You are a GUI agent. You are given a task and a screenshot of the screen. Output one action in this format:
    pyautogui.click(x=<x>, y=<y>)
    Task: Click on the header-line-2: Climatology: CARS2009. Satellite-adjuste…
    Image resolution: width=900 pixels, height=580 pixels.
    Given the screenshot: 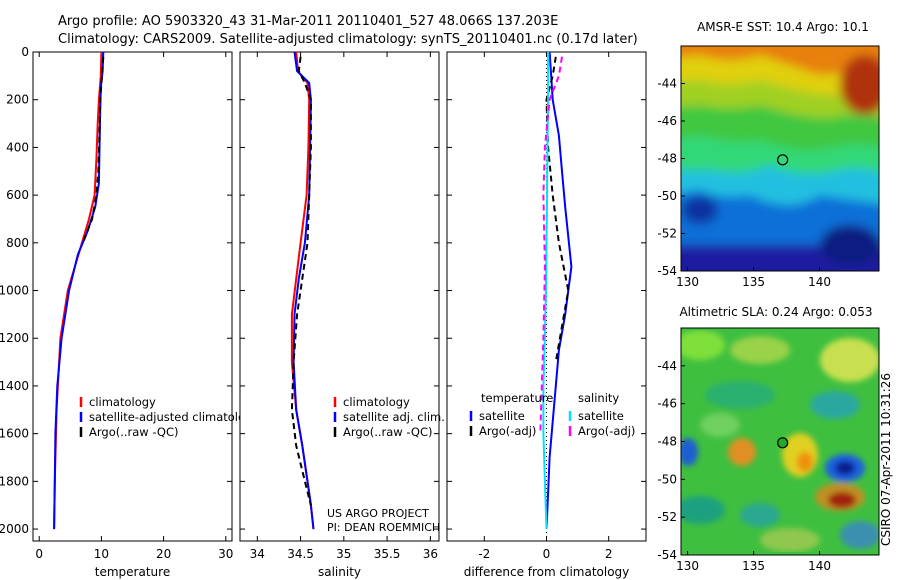 What is the action you would take?
    pyautogui.click(x=348, y=39)
    